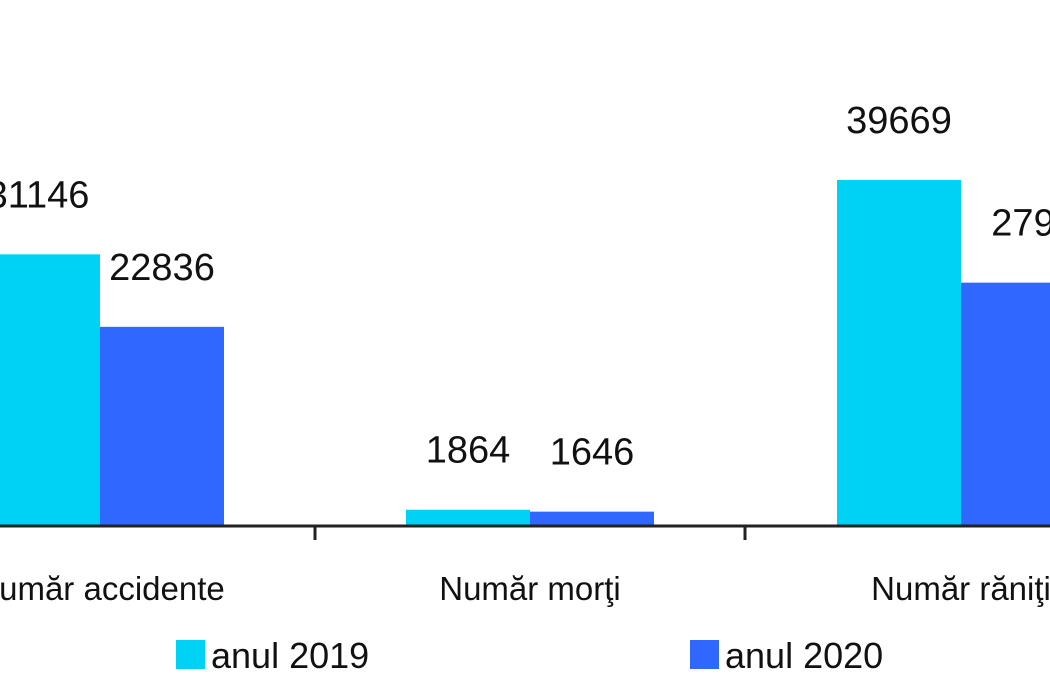 This screenshot has height=700, width=1050. What do you see at coordinates (162, 268) in the screenshot?
I see `data-label-numar-accidente-anul-2020: 22836` at bounding box center [162, 268].